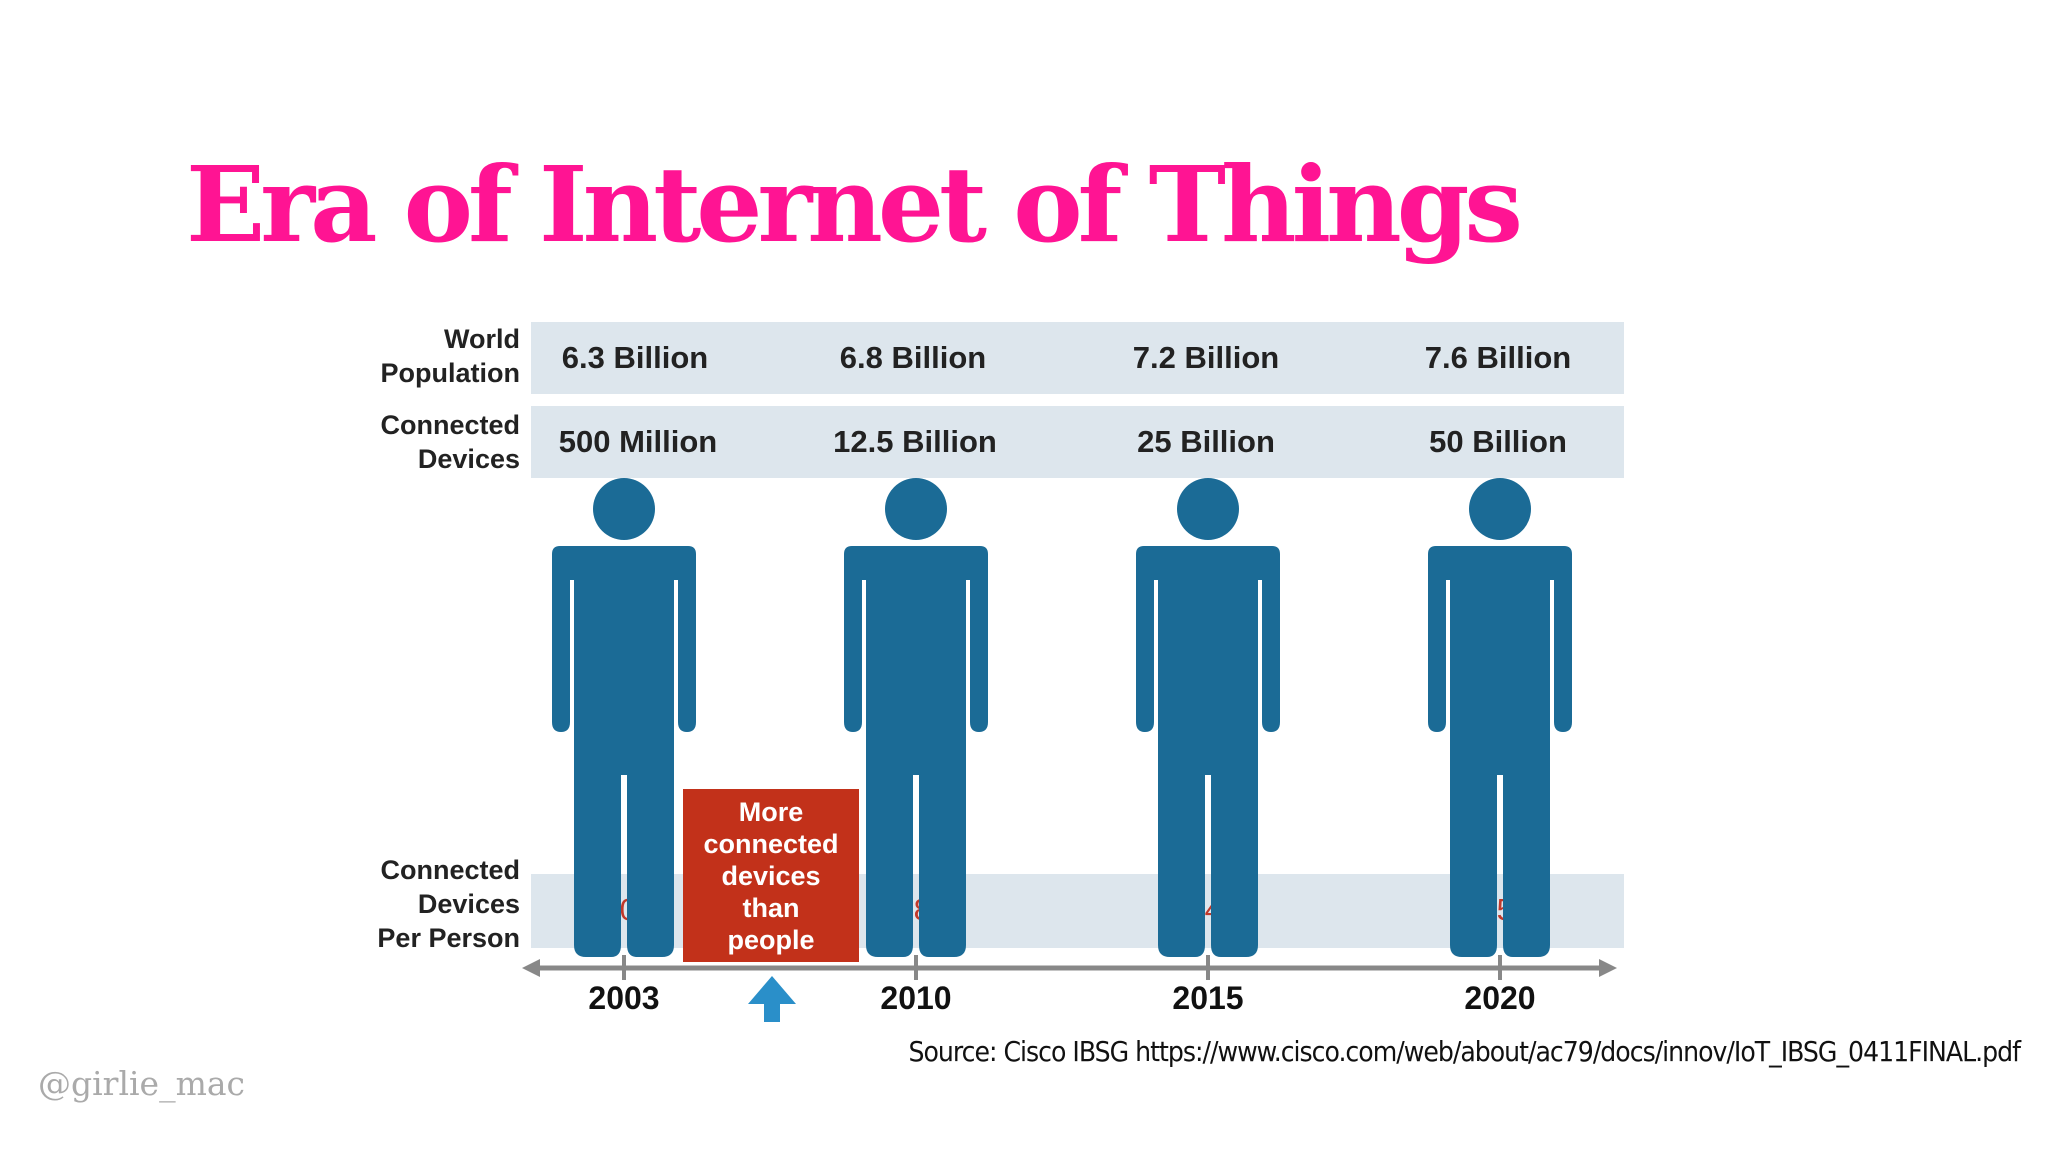  What do you see at coordinates (771, 811) in the screenshot?
I see `callout-line: More` at bounding box center [771, 811].